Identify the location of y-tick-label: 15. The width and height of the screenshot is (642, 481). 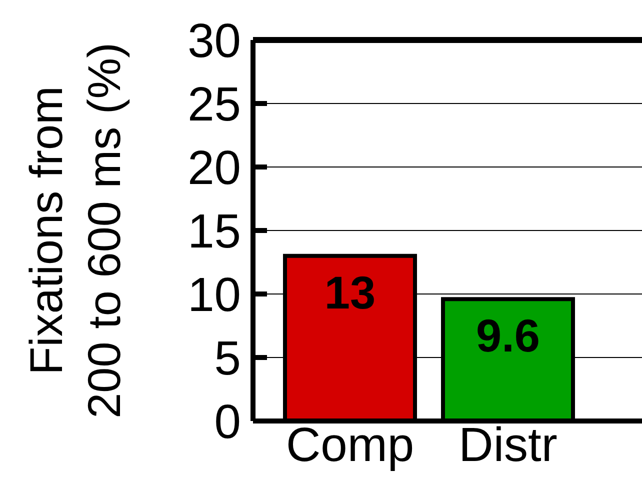
(214, 232).